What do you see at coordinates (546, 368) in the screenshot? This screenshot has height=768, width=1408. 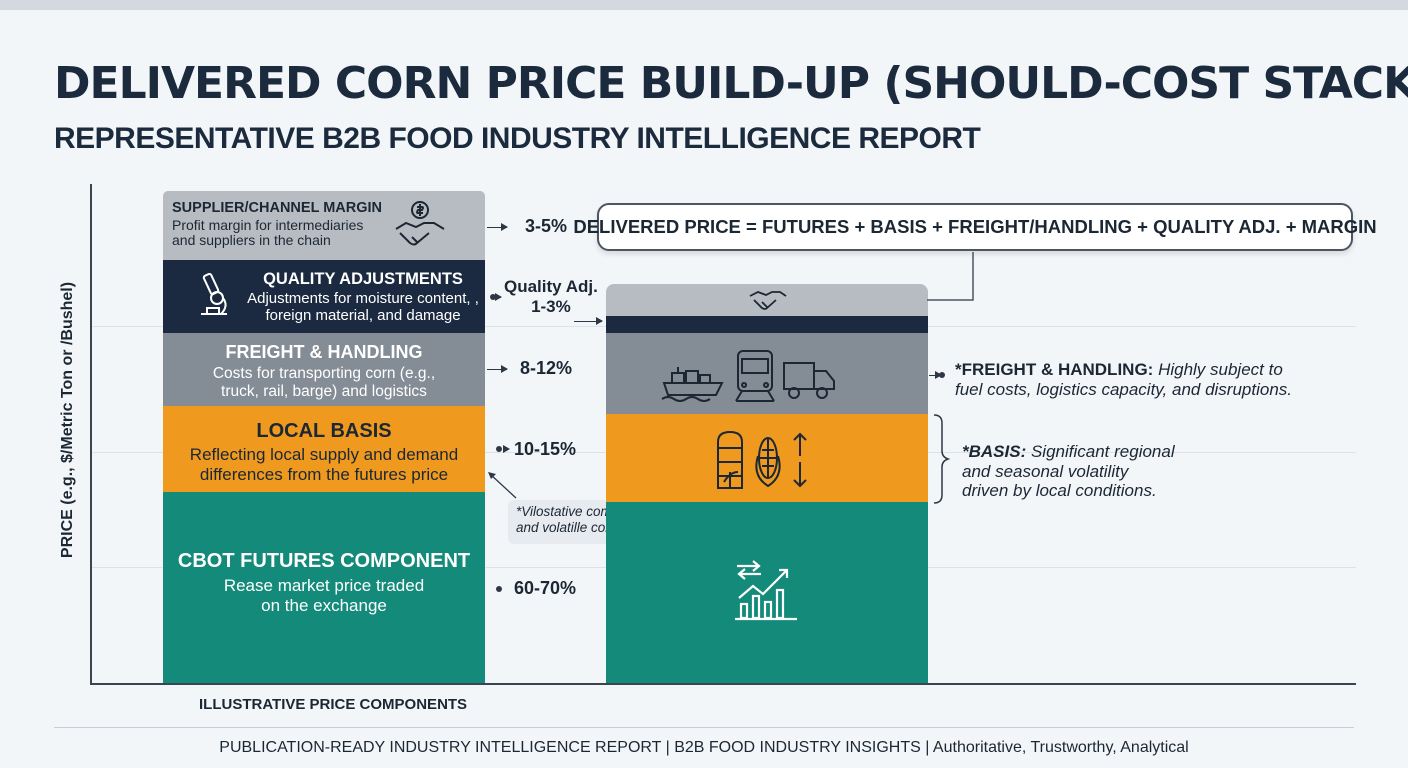 I see `freight-pct-label: 8-12%` at bounding box center [546, 368].